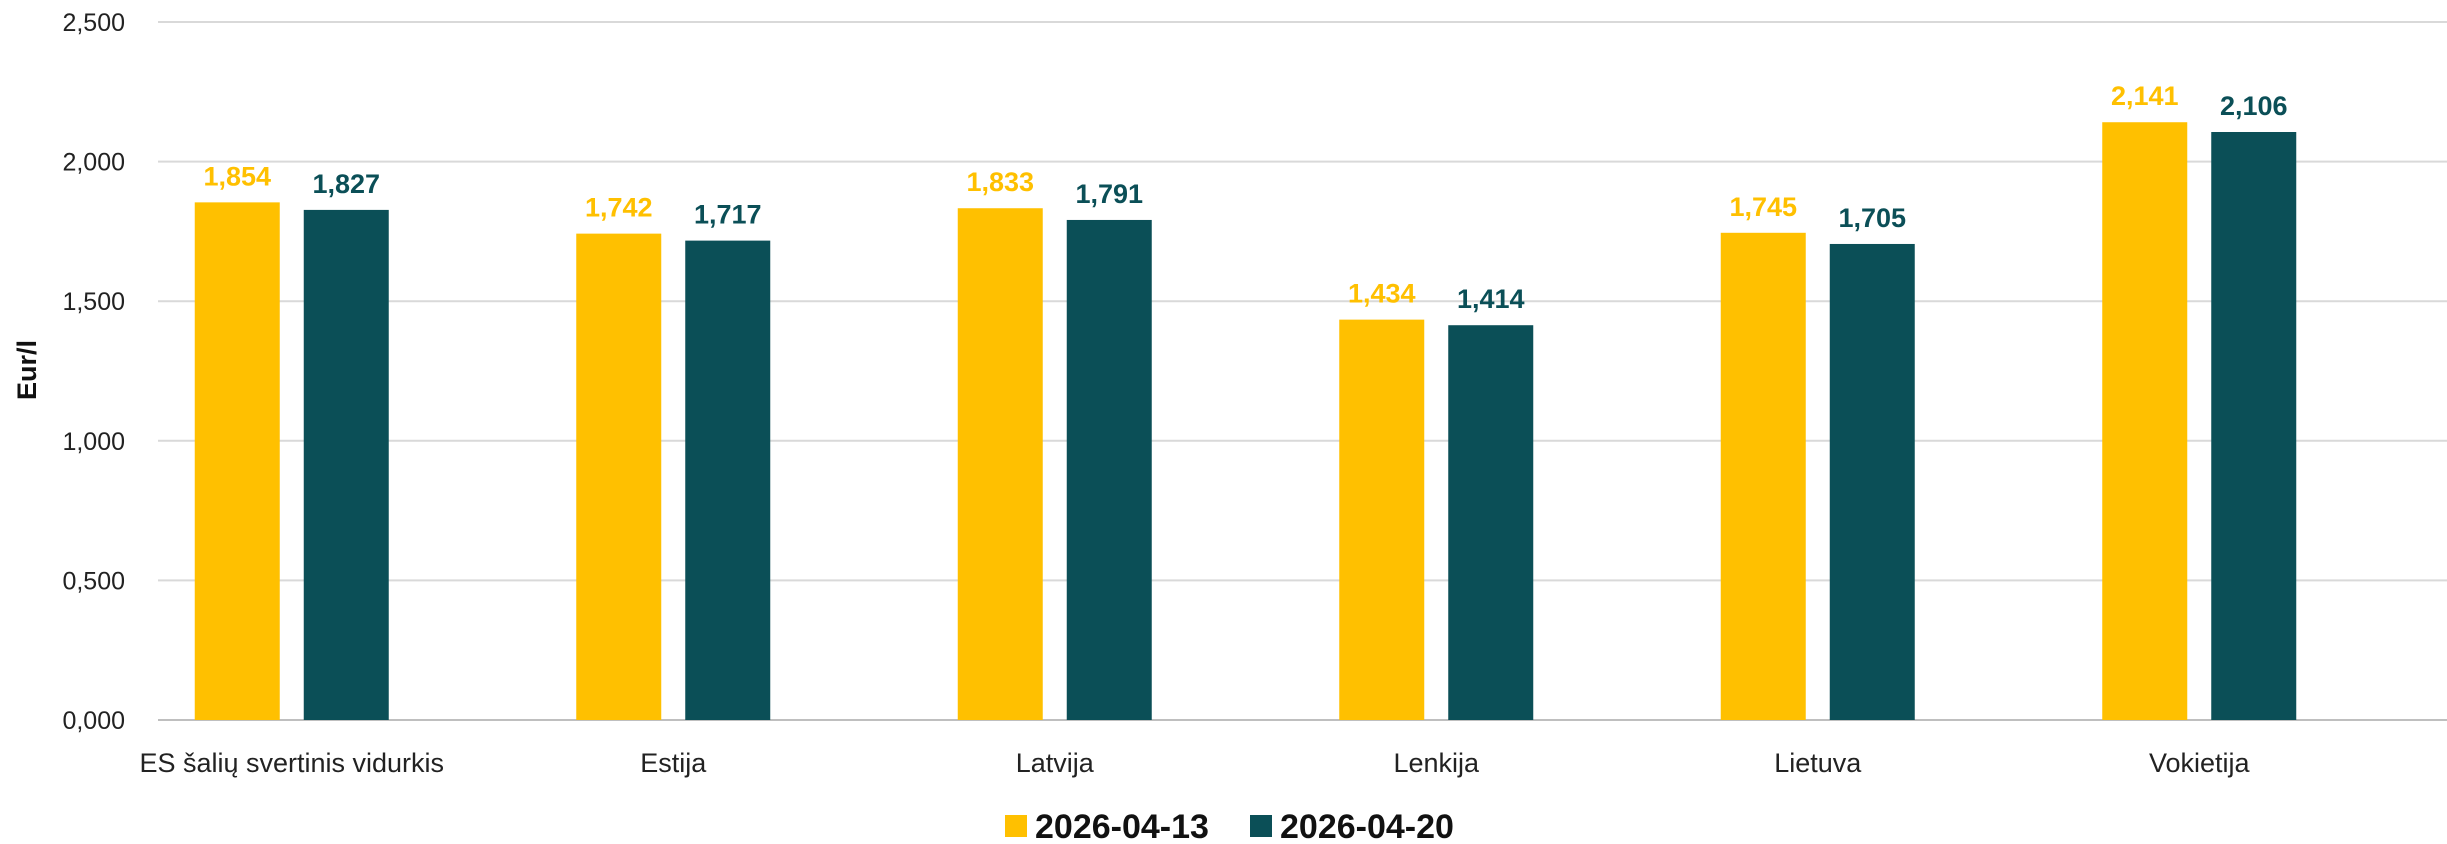  What do you see at coordinates (2254, 106) in the screenshot?
I see `data-label: 2,106` at bounding box center [2254, 106].